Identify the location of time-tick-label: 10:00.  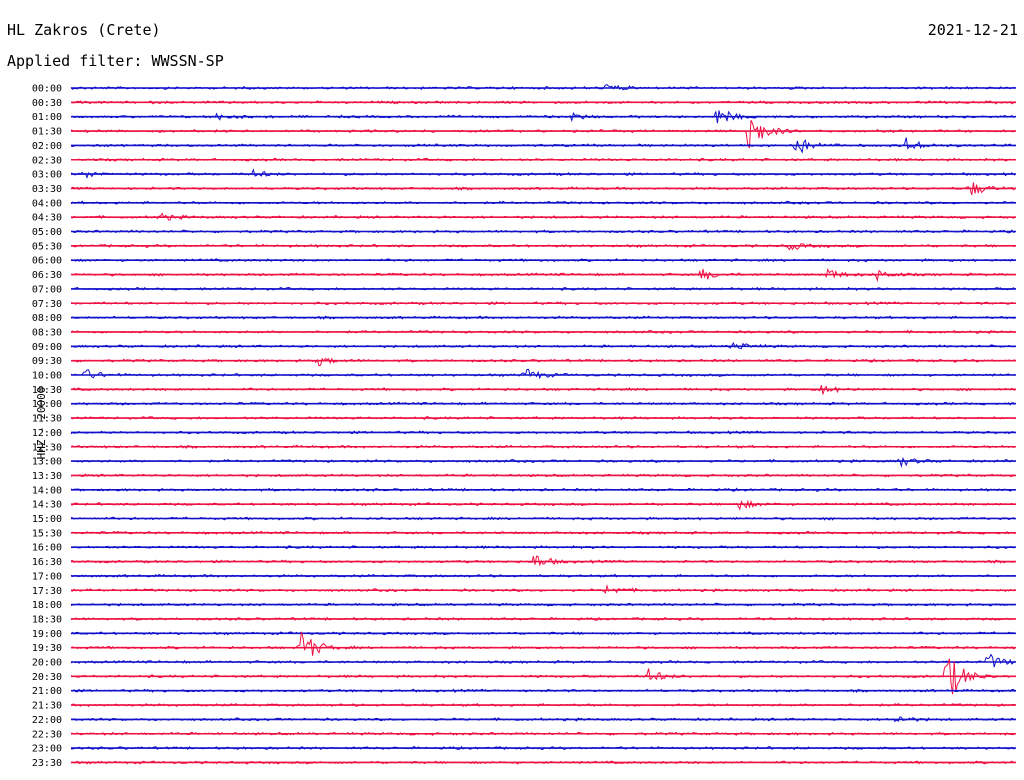
(47, 376).